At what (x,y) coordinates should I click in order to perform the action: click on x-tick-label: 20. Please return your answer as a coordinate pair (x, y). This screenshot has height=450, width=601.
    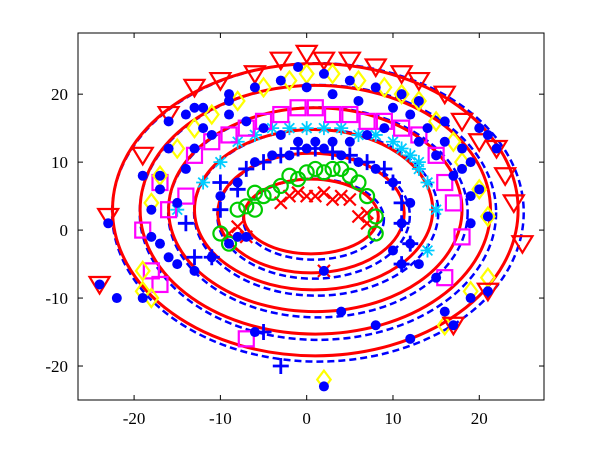
    Looking at the image, I should click on (479, 418).